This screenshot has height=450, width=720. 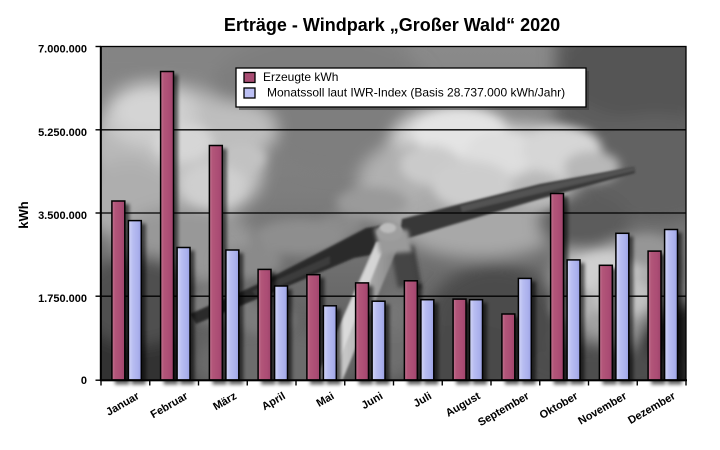 What do you see at coordinates (62, 50) in the screenshot?
I see `svg-text: 7.000.000` at bounding box center [62, 50].